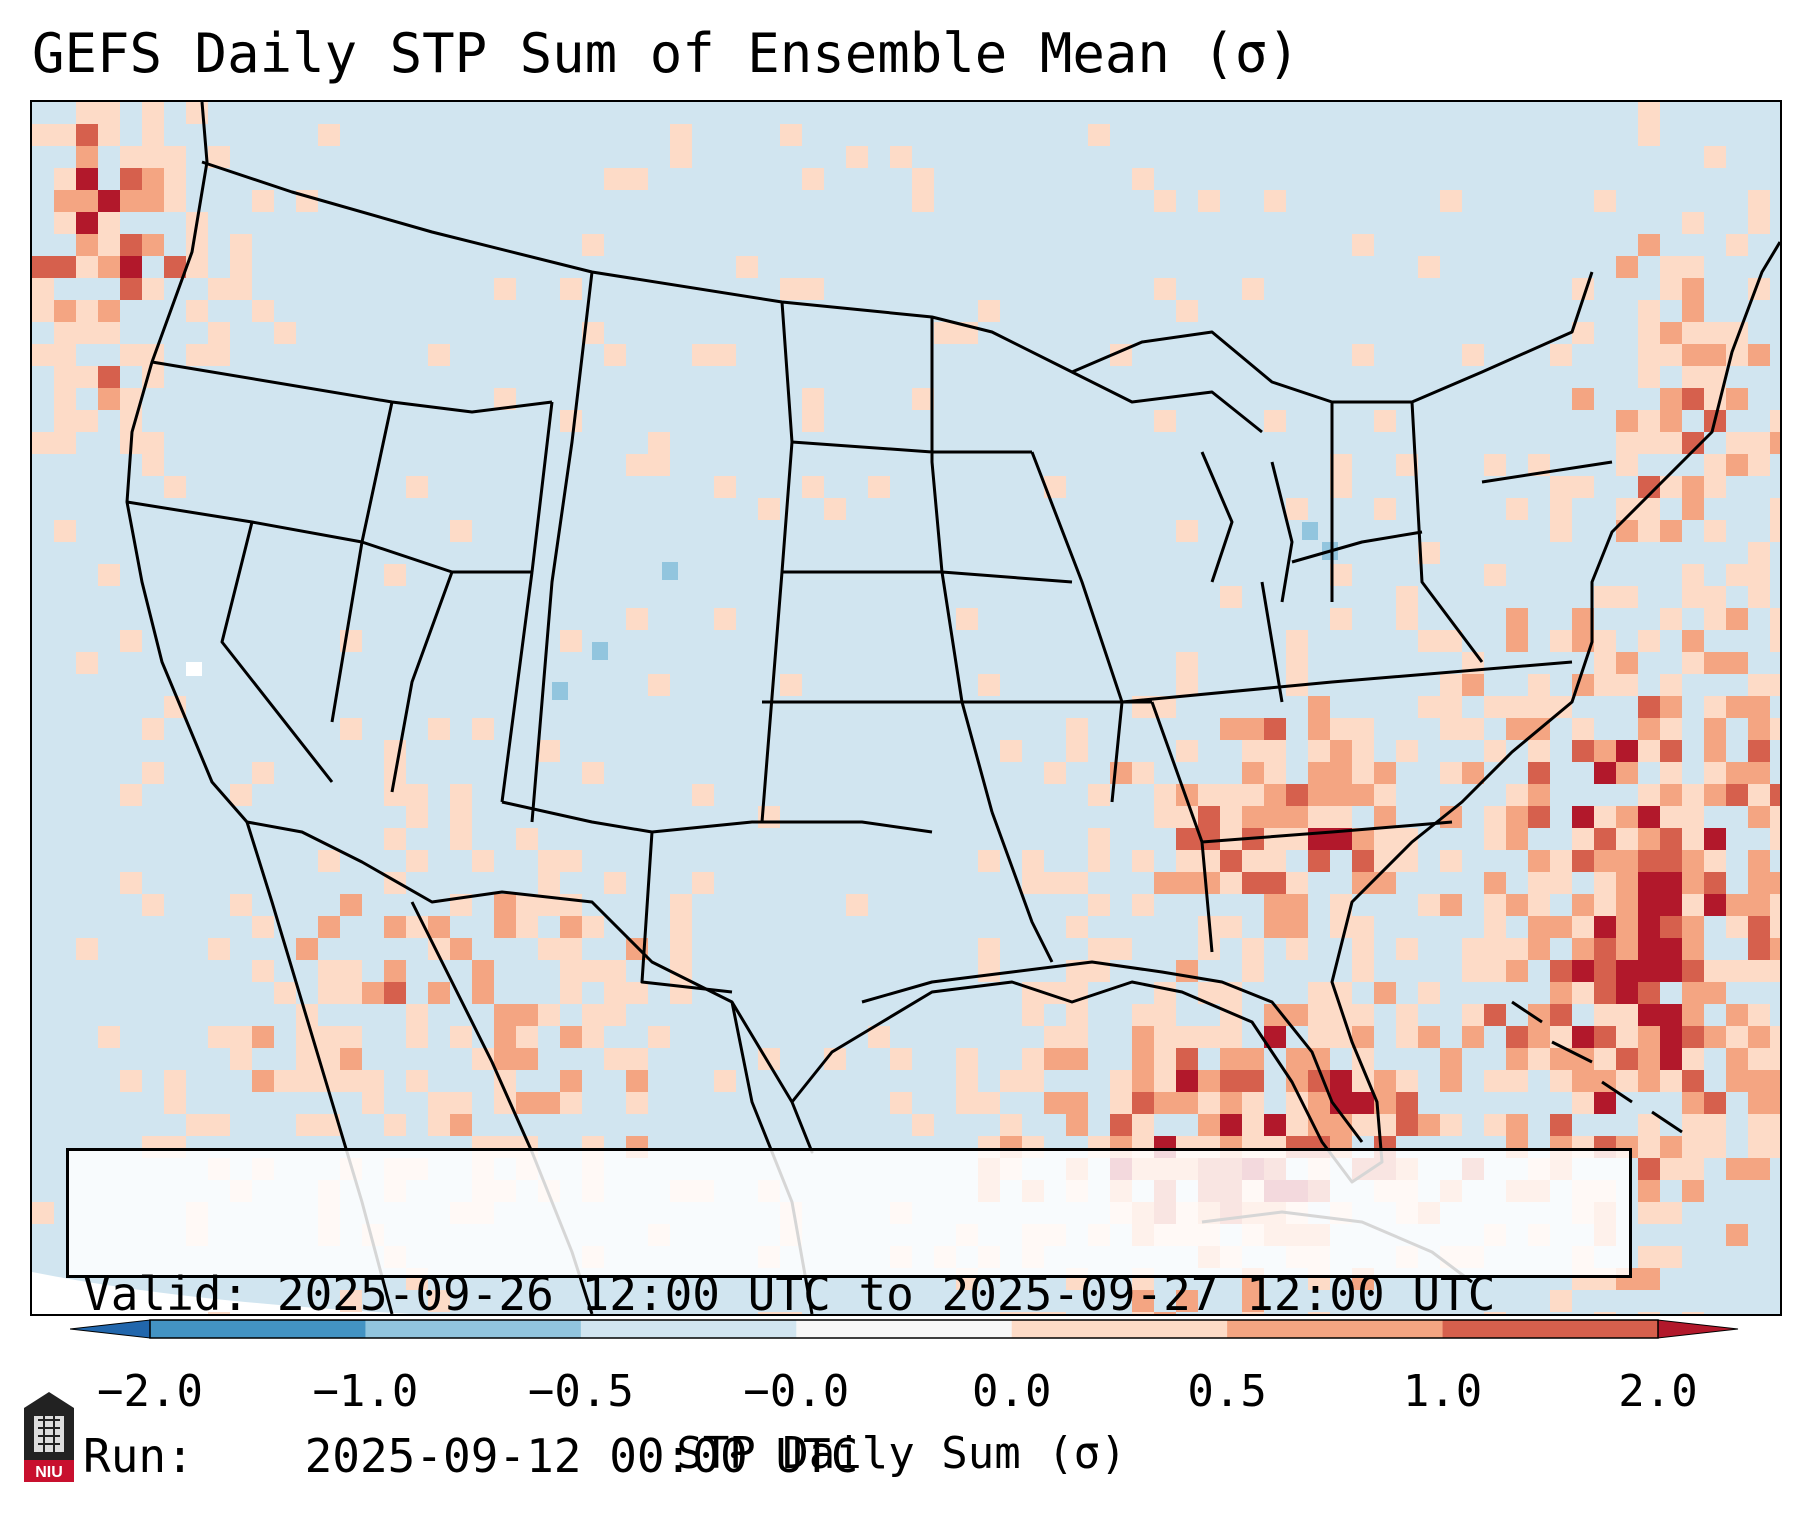 This screenshot has height=1537, width=1803. Describe the element at coordinates (897, 282) in the screenshot. I see `us-canada-border` at that location.